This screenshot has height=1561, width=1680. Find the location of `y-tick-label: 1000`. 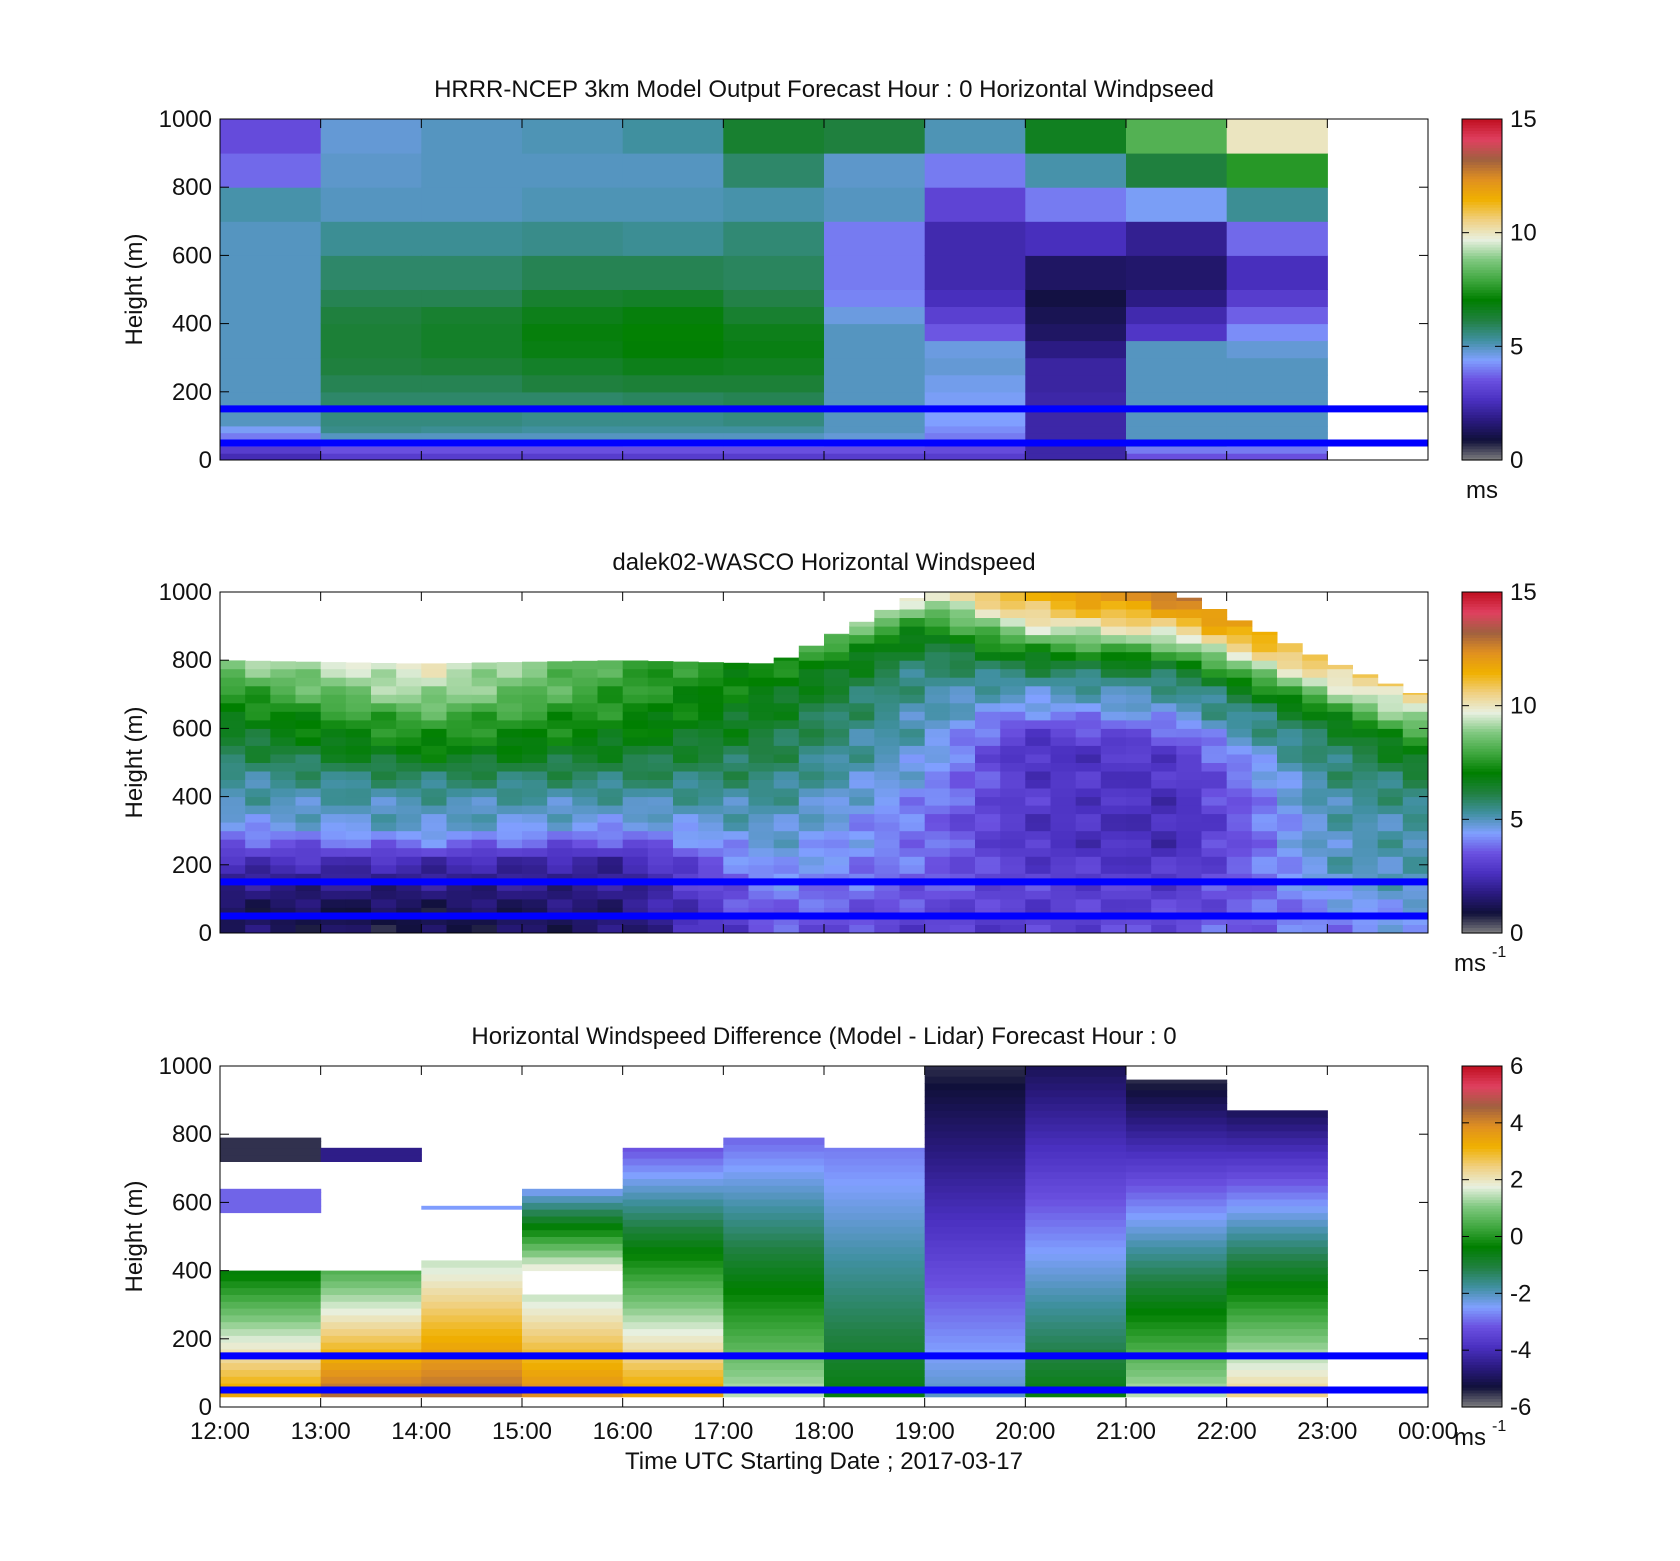

y-tick-label: 1000 is located at coordinates (185, 592).